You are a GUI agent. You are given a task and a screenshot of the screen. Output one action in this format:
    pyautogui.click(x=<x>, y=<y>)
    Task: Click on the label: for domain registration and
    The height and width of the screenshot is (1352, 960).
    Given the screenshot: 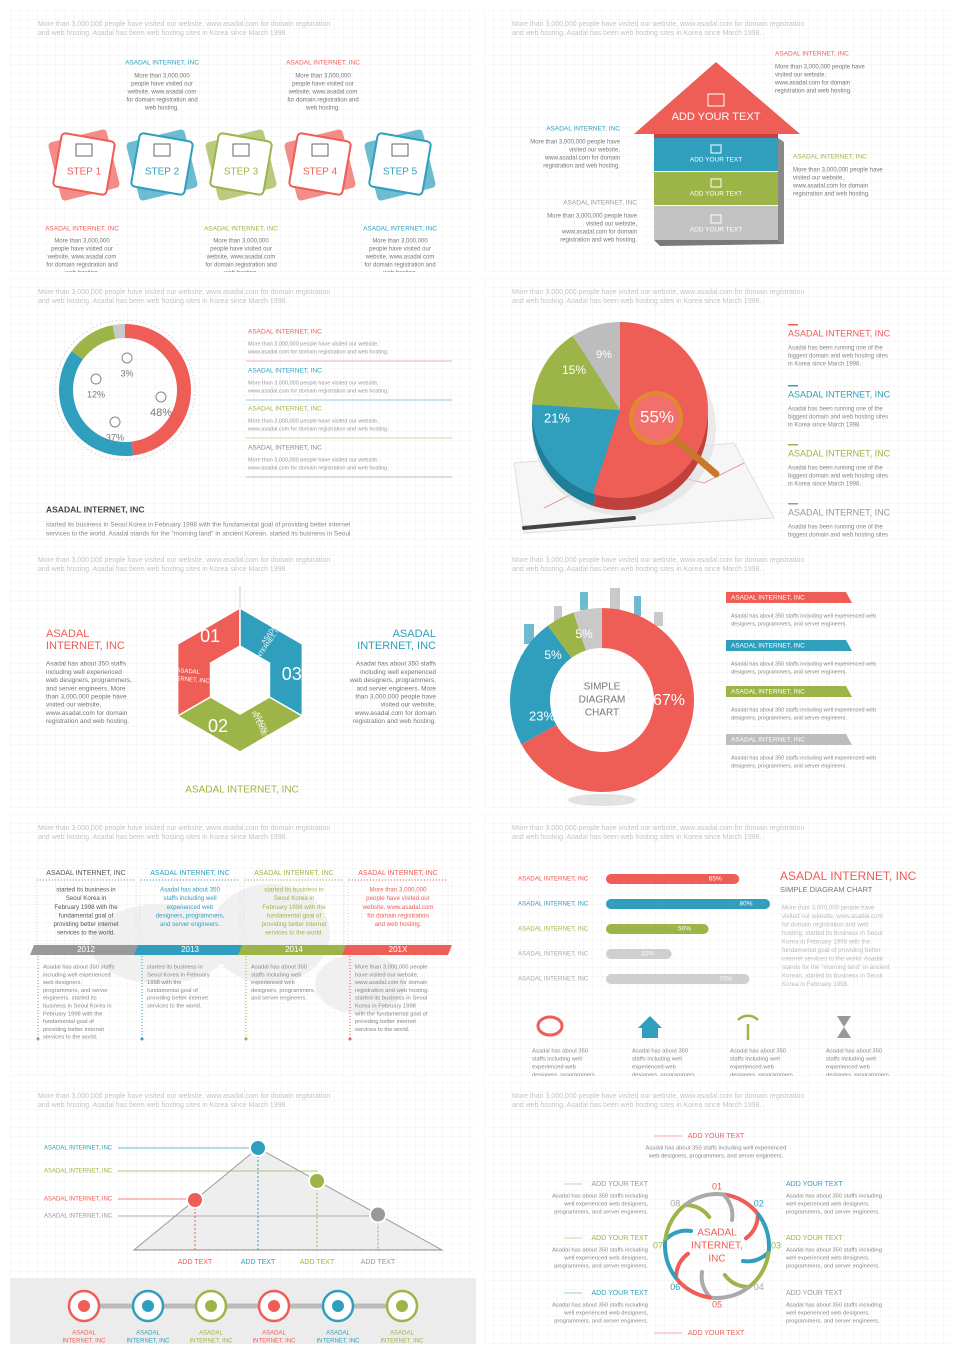 What is the action you would take?
    pyautogui.click(x=81, y=266)
    